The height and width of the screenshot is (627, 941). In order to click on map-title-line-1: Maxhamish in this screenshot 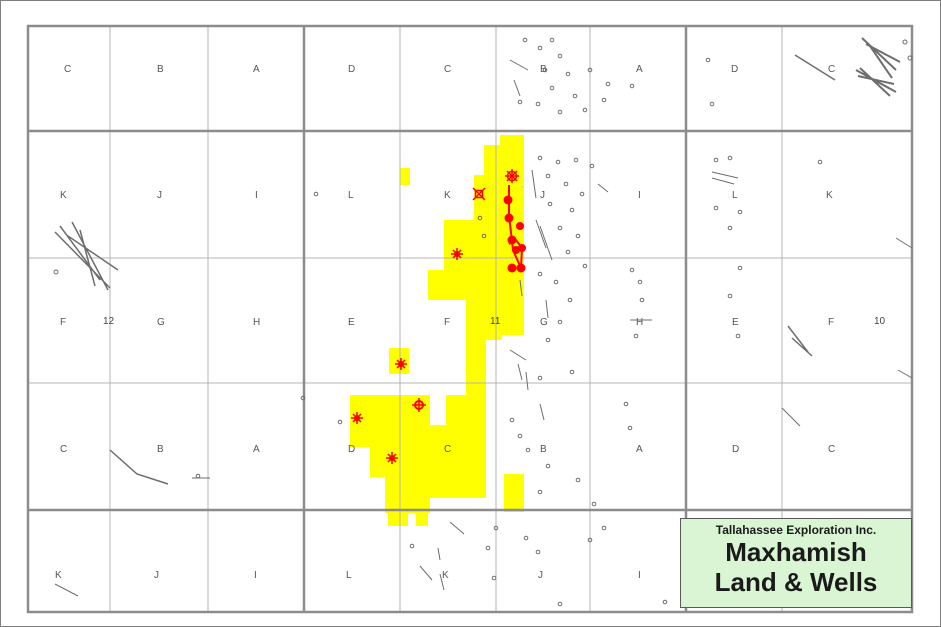, I will do `click(796, 552)`.